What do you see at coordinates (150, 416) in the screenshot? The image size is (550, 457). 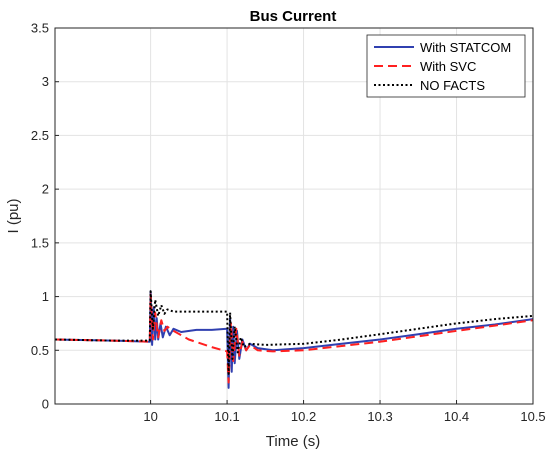 I see `x-tick-label: 10` at bounding box center [150, 416].